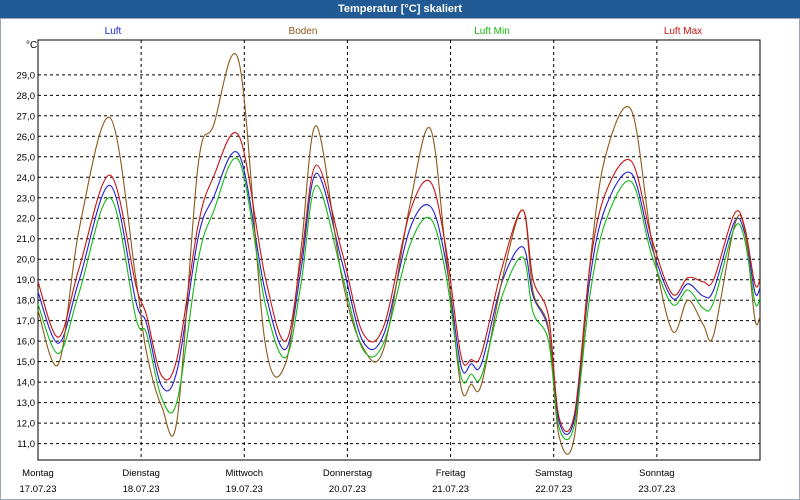 This screenshot has height=500, width=800. What do you see at coordinates (26, 383) in the screenshot?
I see `y-tick-label: 14,0` at bounding box center [26, 383].